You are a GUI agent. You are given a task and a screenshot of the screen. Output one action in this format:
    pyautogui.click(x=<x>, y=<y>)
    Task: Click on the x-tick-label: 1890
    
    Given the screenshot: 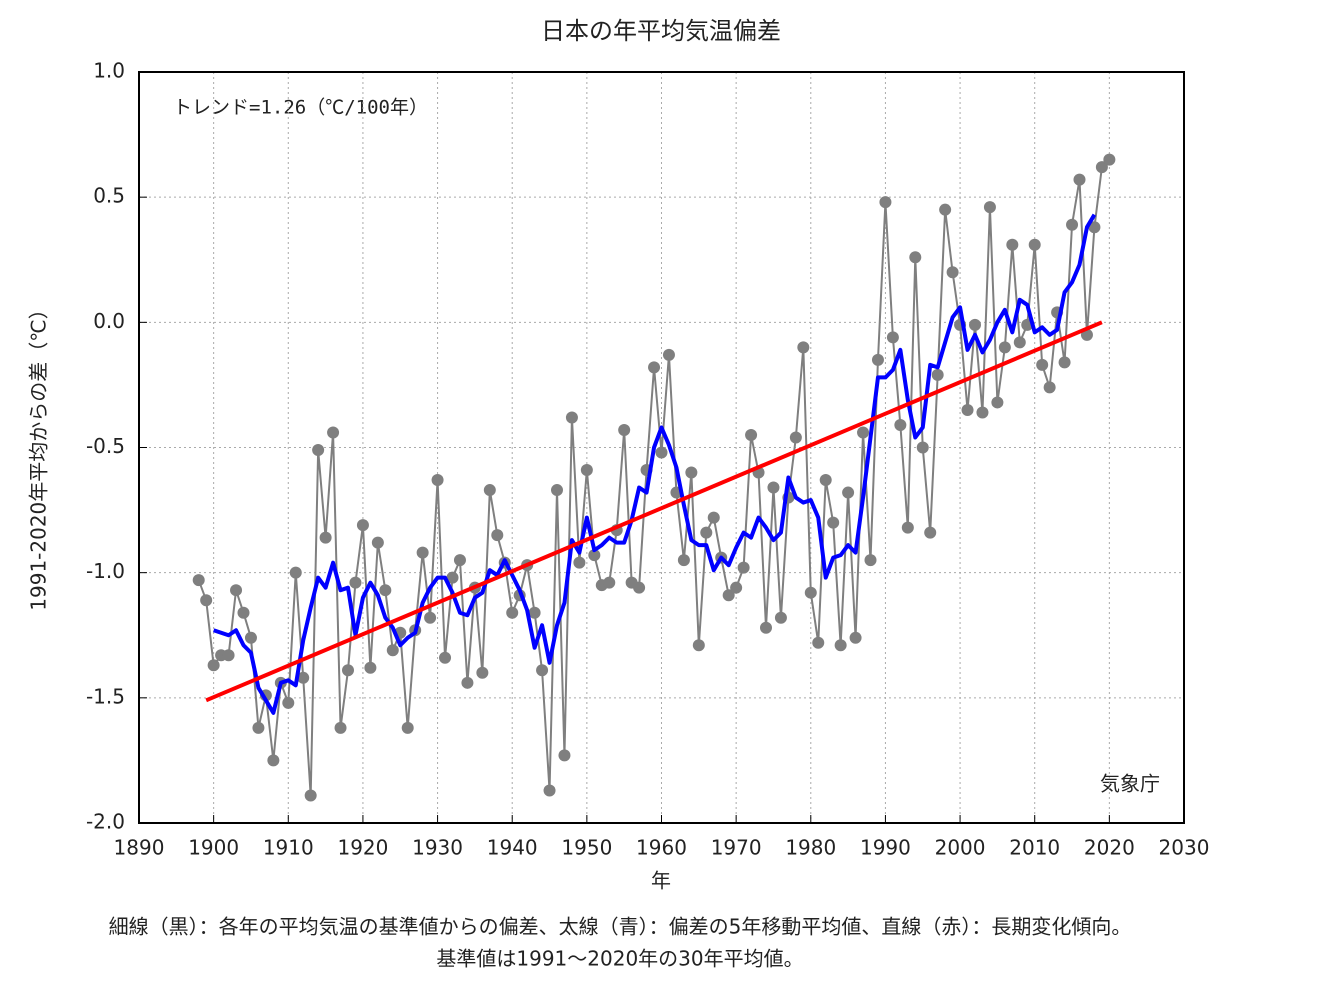 What is the action you would take?
    pyautogui.click(x=139, y=848)
    